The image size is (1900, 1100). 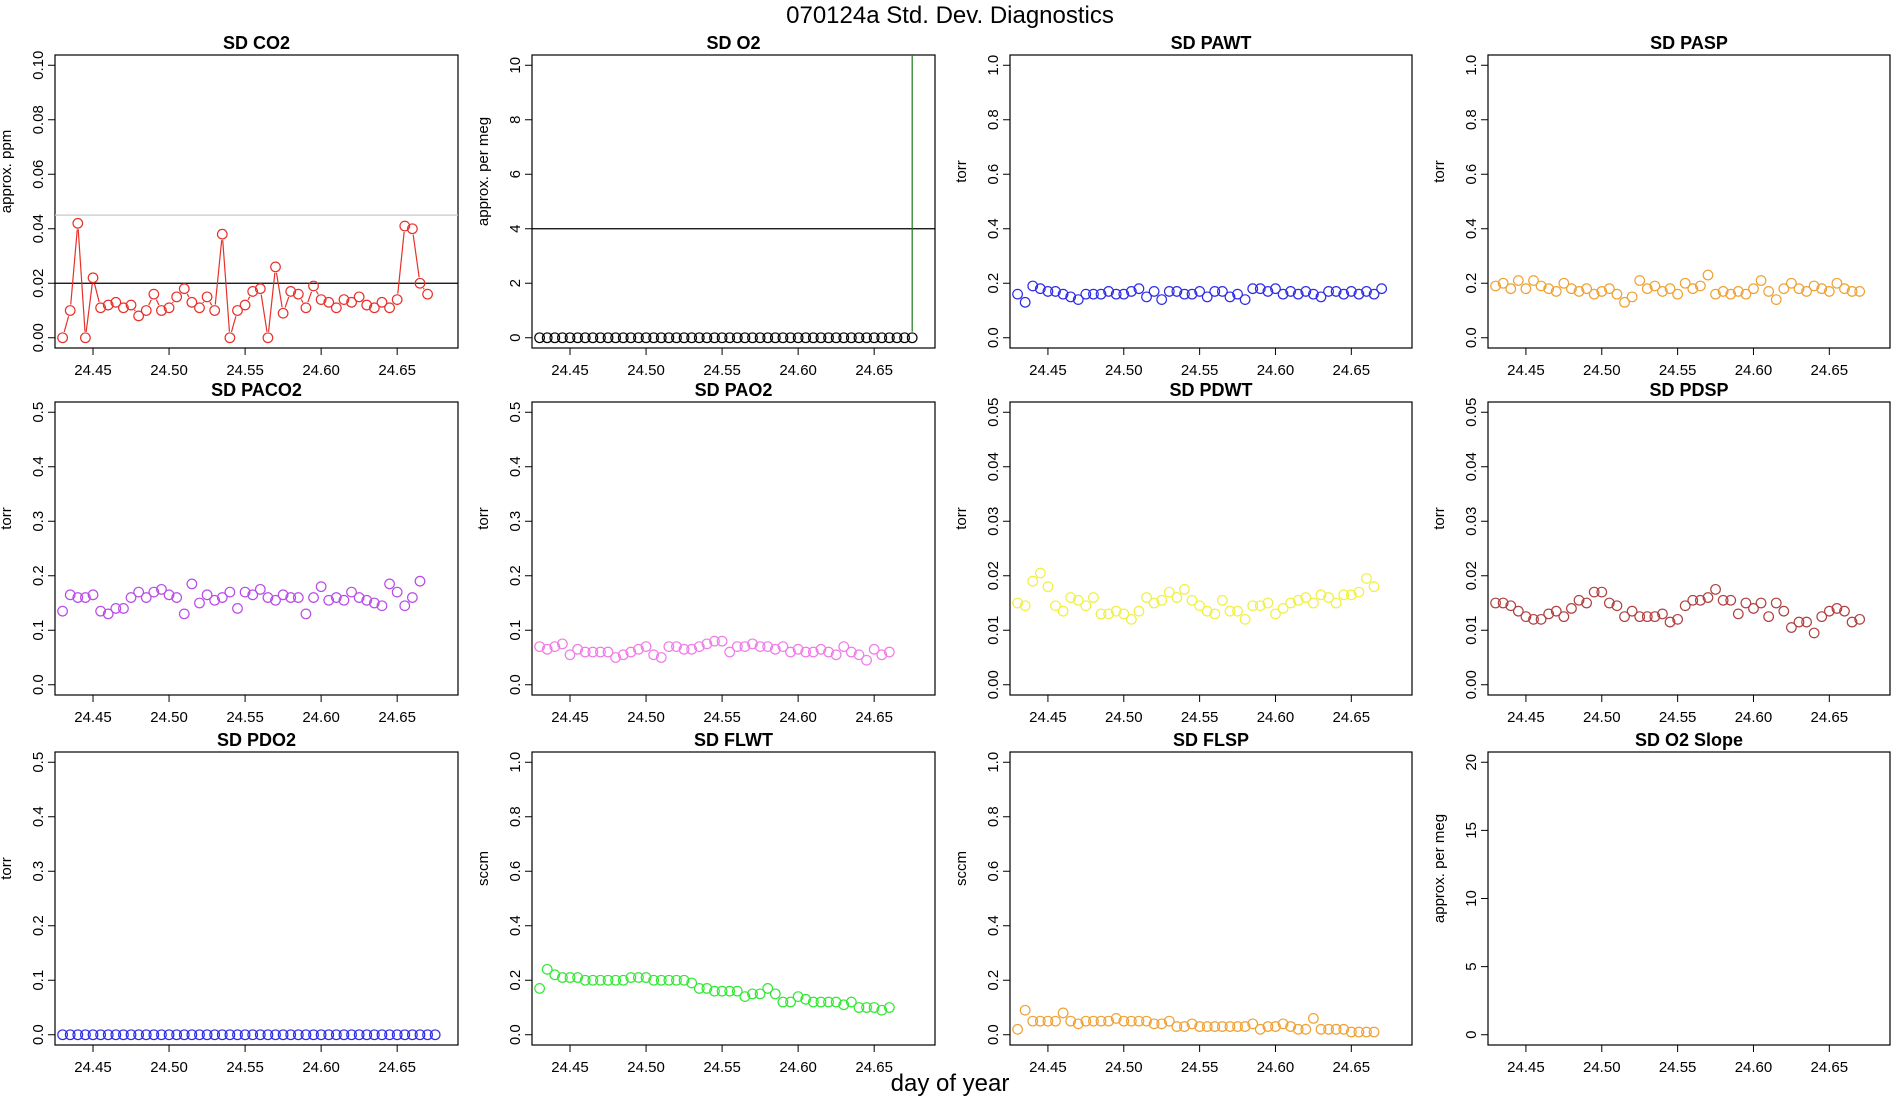 I want to click on y-tick-label: 10, so click(x=1471, y=898).